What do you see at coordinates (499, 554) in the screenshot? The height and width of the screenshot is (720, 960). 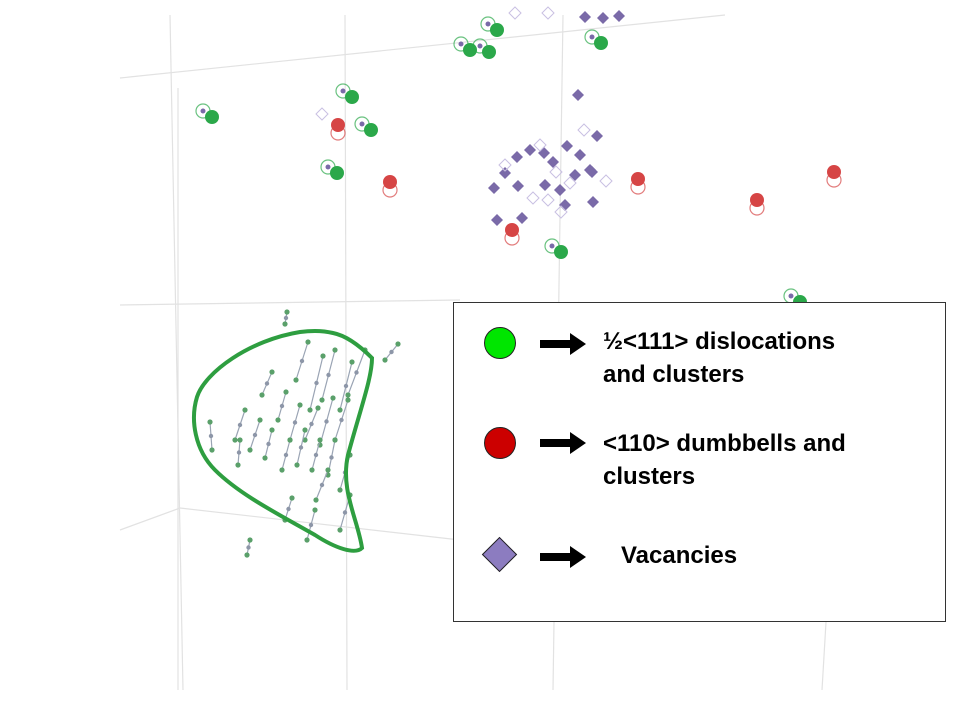 I see `purple-diamond-icon` at bounding box center [499, 554].